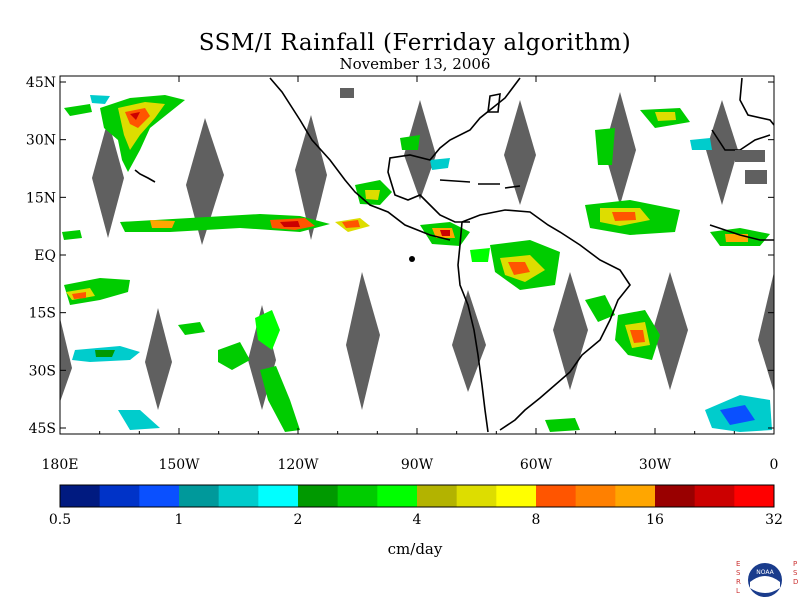 This screenshot has height=600, width=800. What do you see at coordinates (655, 520) in the screenshot?
I see `colorbar-tick-label: 16` at bounding box center [655, 520].